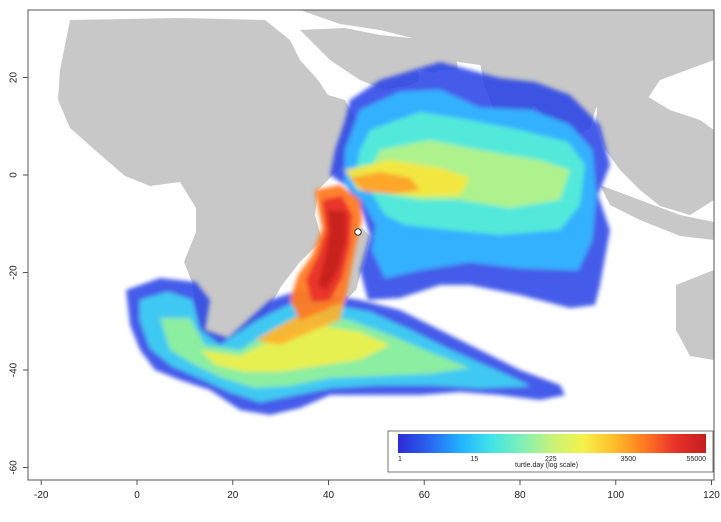  Describe the element at coordinates (546, 465) in the screenshot. I see `colorbar-title: turtle.day (log scale)` at that location.